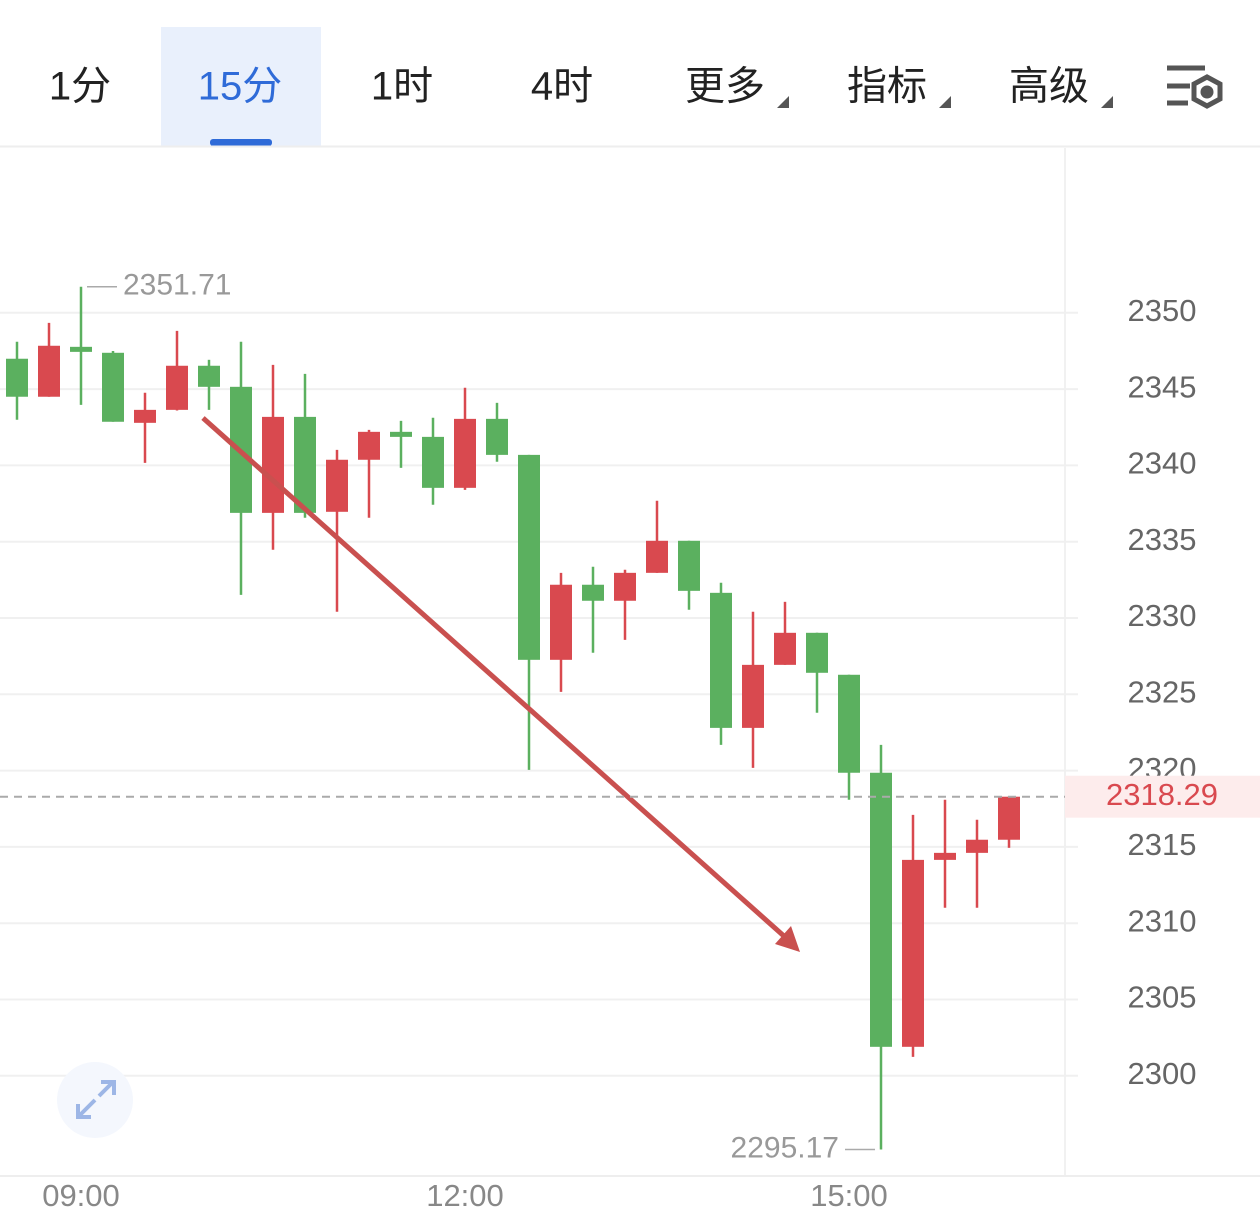 The image size is (1260, 1216). I want to click on y-tick-label: 2315, so click(1162, 844).